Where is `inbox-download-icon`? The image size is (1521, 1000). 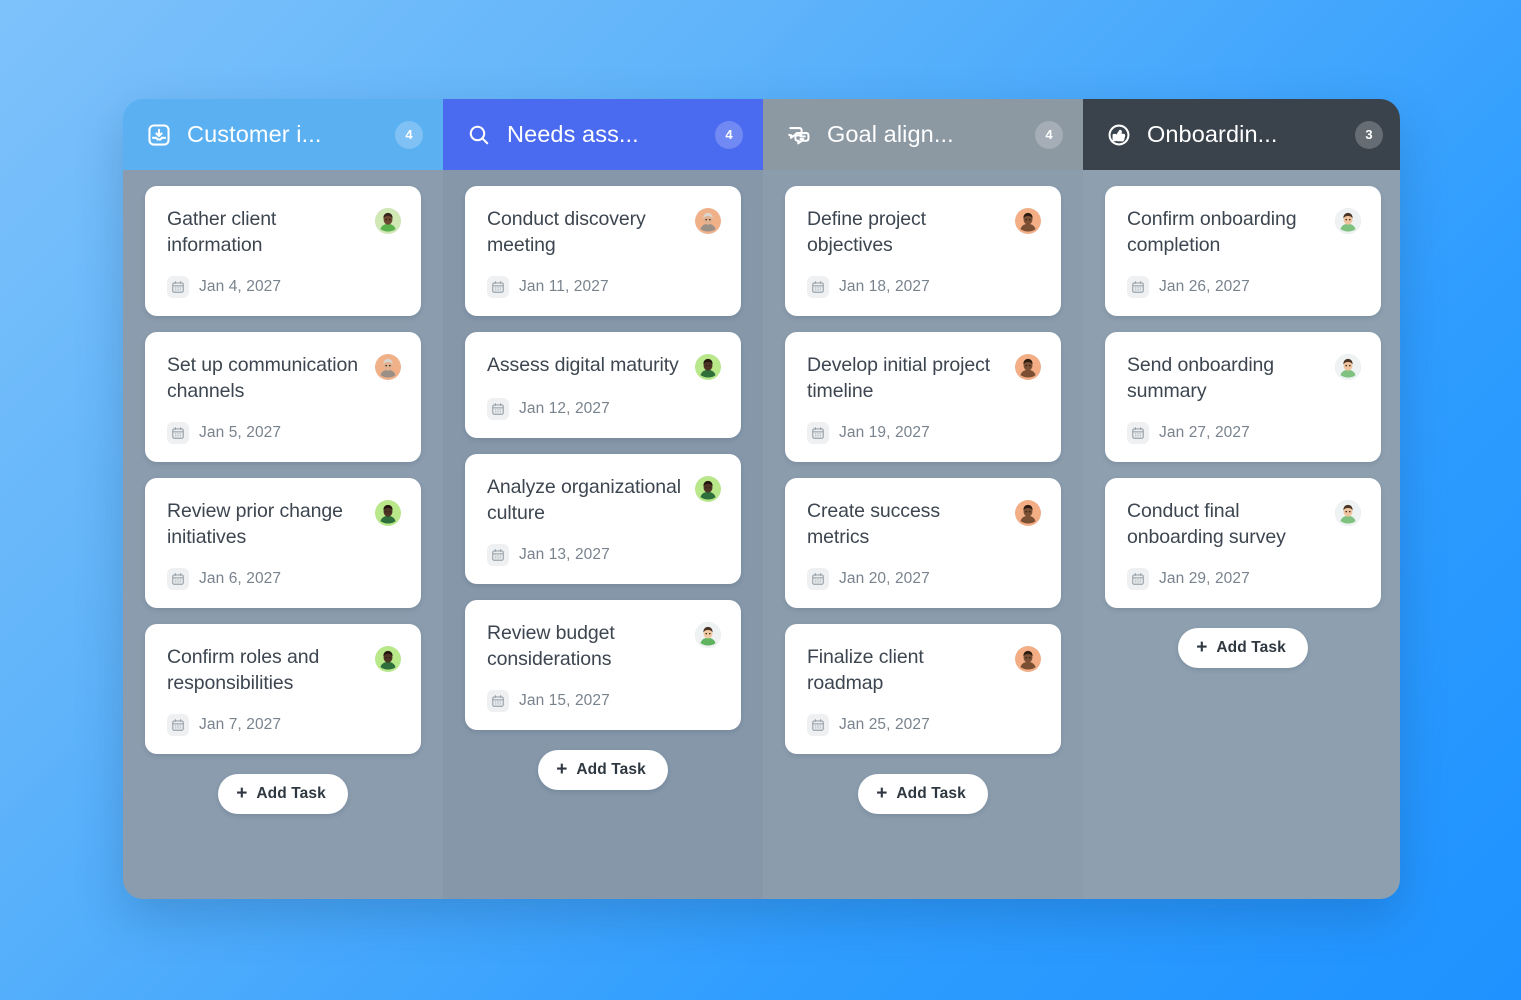
inbox-download-icon is located at coordinates (159, 135).